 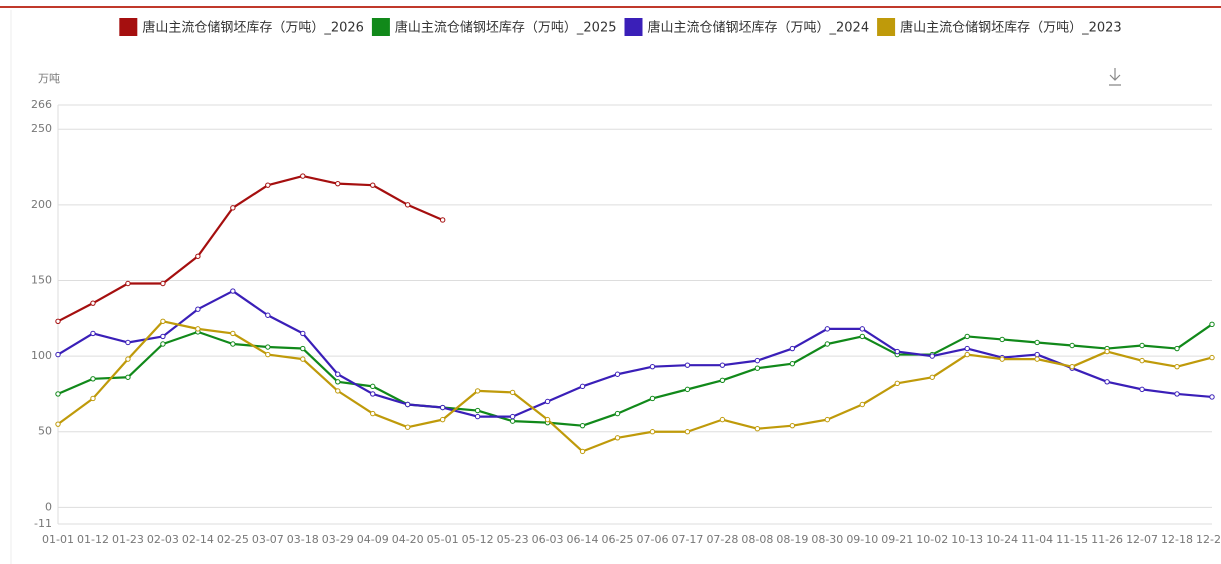 What do you see at coordinates (513, 539) in the screenshot?
I see `x-tick-label: 05-23` at bounding box center [513, 539].